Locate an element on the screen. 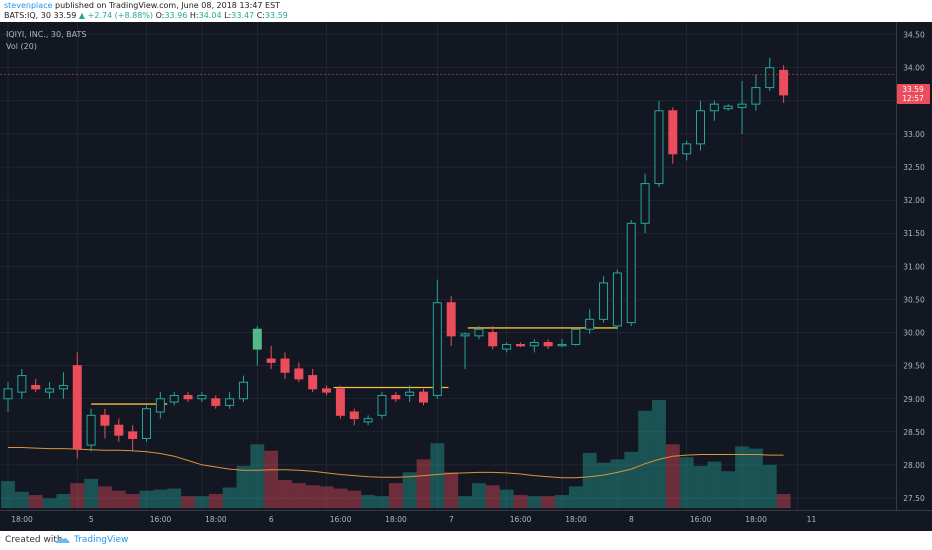 This screenshot has width=932, height=550. volume-legend: Vol (20) is located at coordinates (21, 46).